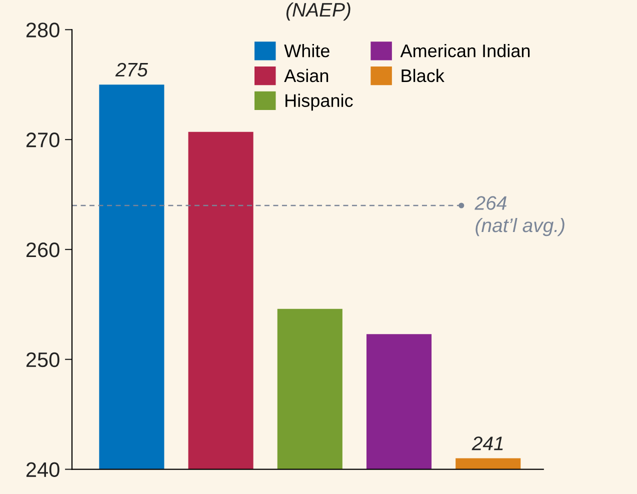 The image size is (637, 494). Describe the element at coordinates (43, 30) in the screenshot. I see `y-tick-label: 280` at that location.